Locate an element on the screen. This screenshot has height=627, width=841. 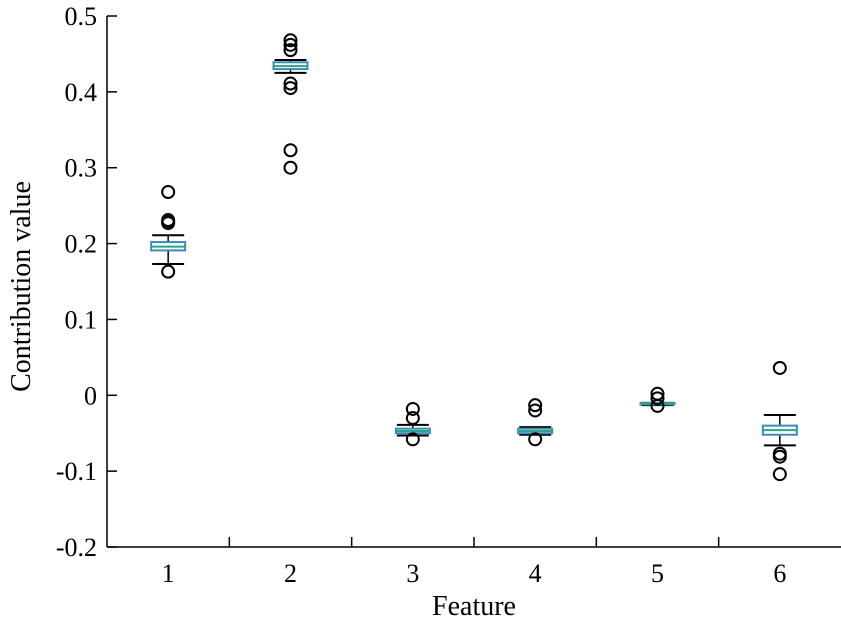
y-tick-label: 0.4 is located at coordinates (81, 92).